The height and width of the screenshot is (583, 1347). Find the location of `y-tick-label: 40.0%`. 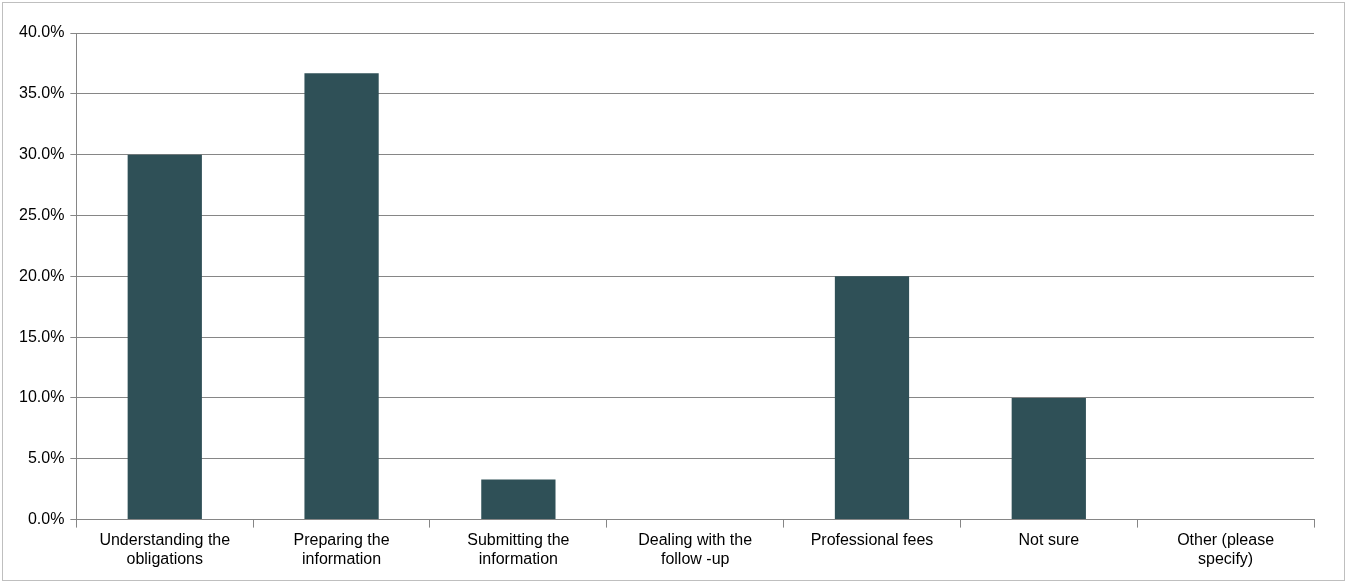

y-tick-label: 40.0% is located at coordinates (41, 32).